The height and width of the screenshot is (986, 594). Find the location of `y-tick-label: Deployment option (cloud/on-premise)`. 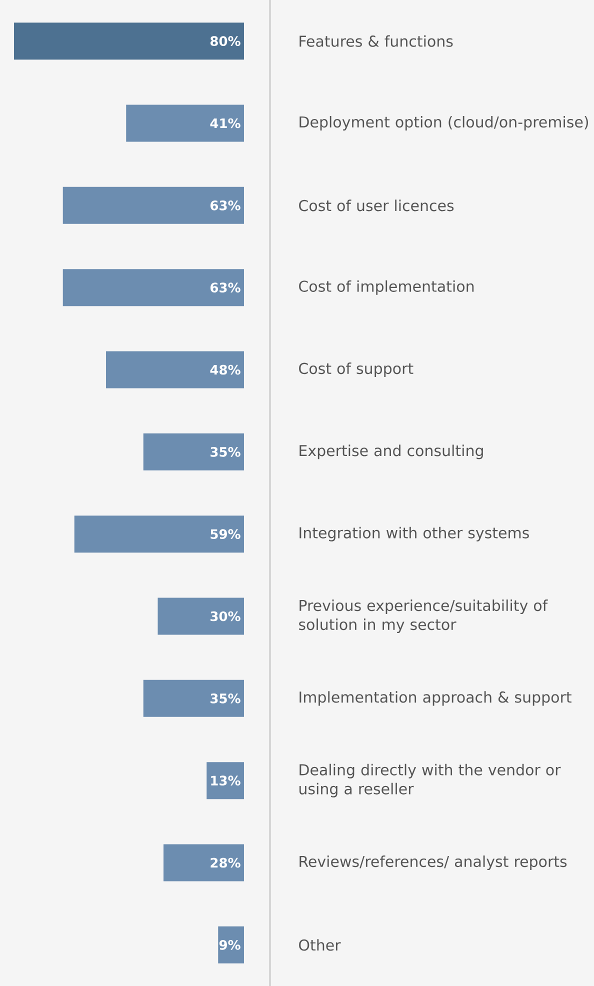

y-tick-label: Deployment option (cloud/on-premise) is located at coordinates (444, 123).